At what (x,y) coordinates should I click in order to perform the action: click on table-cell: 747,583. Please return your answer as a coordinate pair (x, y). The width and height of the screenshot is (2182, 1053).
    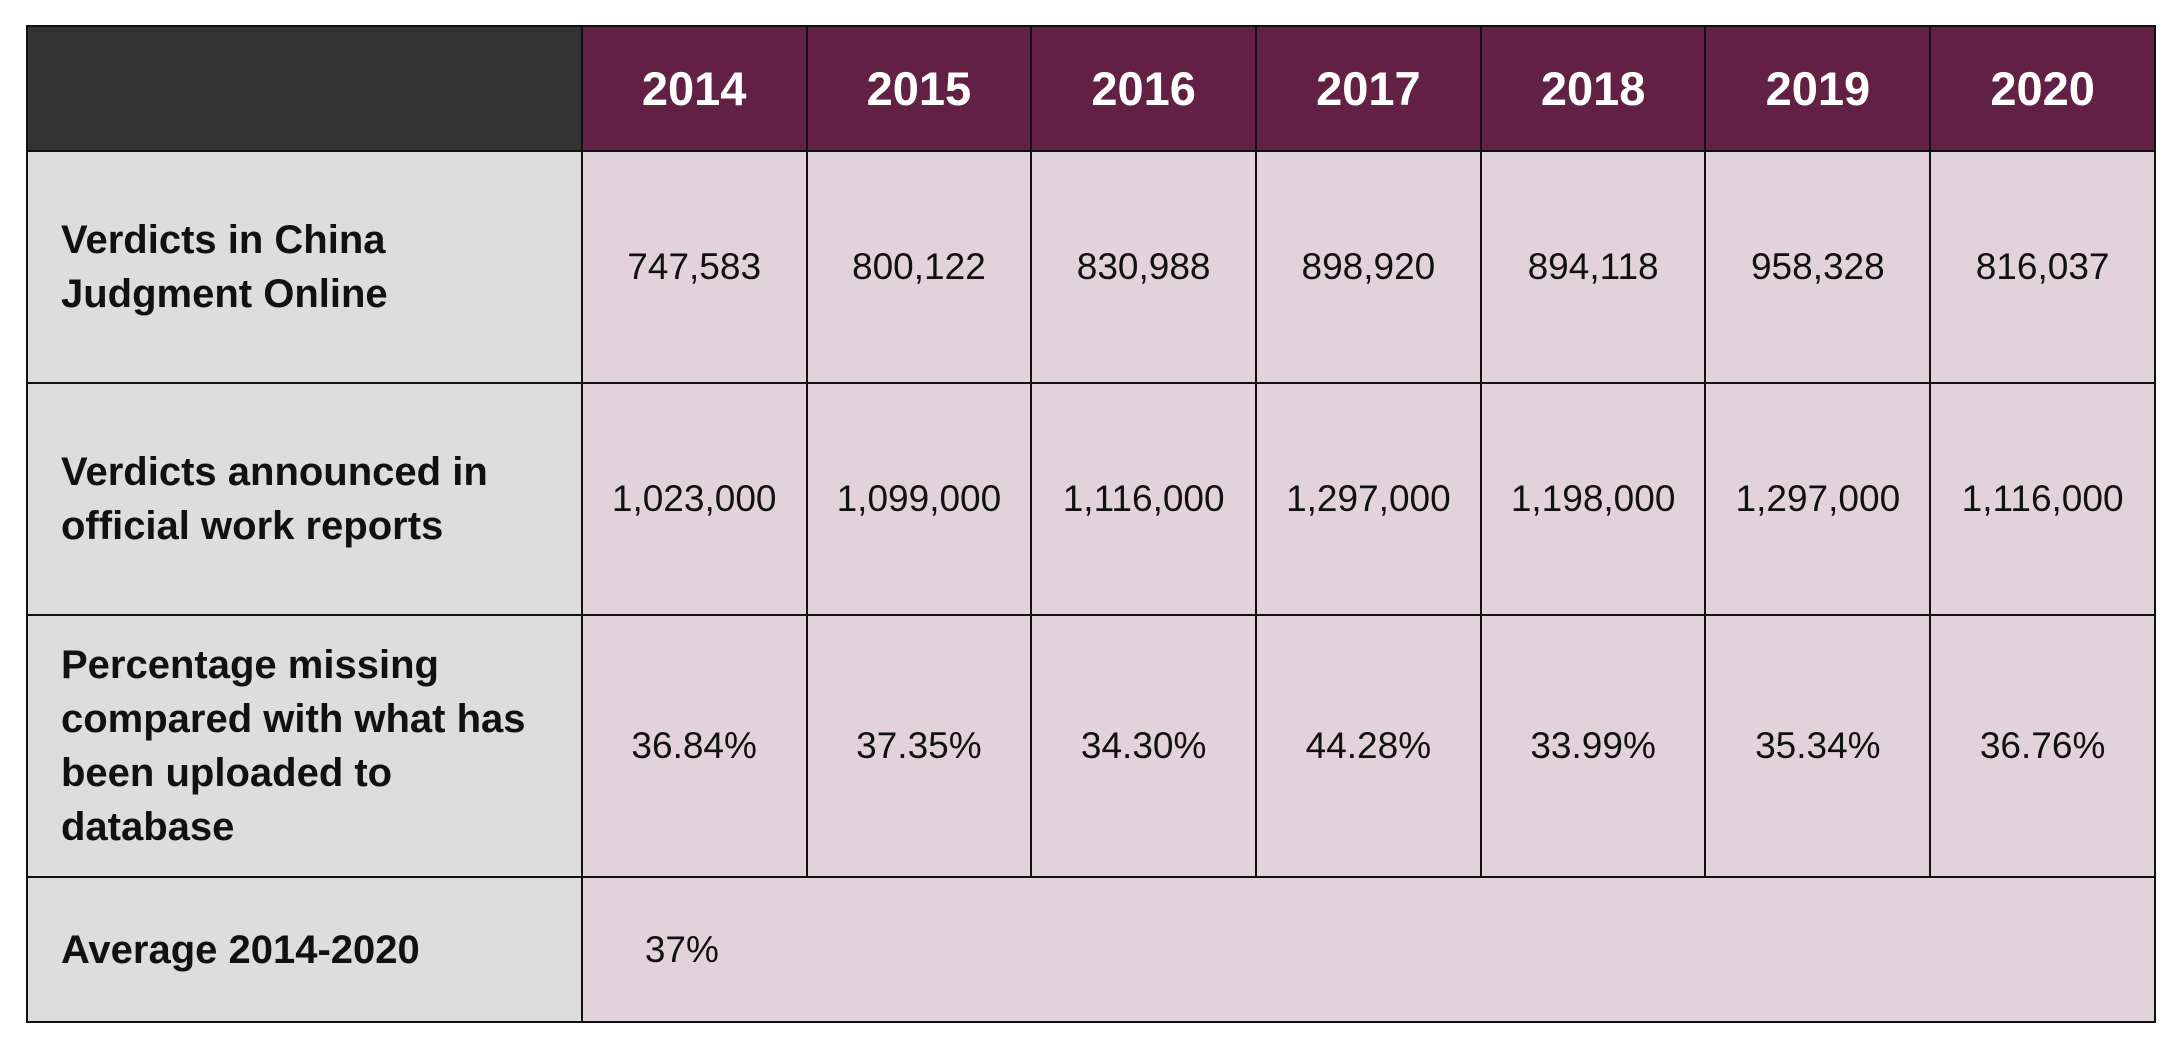
    Looking at the image, I should click on (694, 267).